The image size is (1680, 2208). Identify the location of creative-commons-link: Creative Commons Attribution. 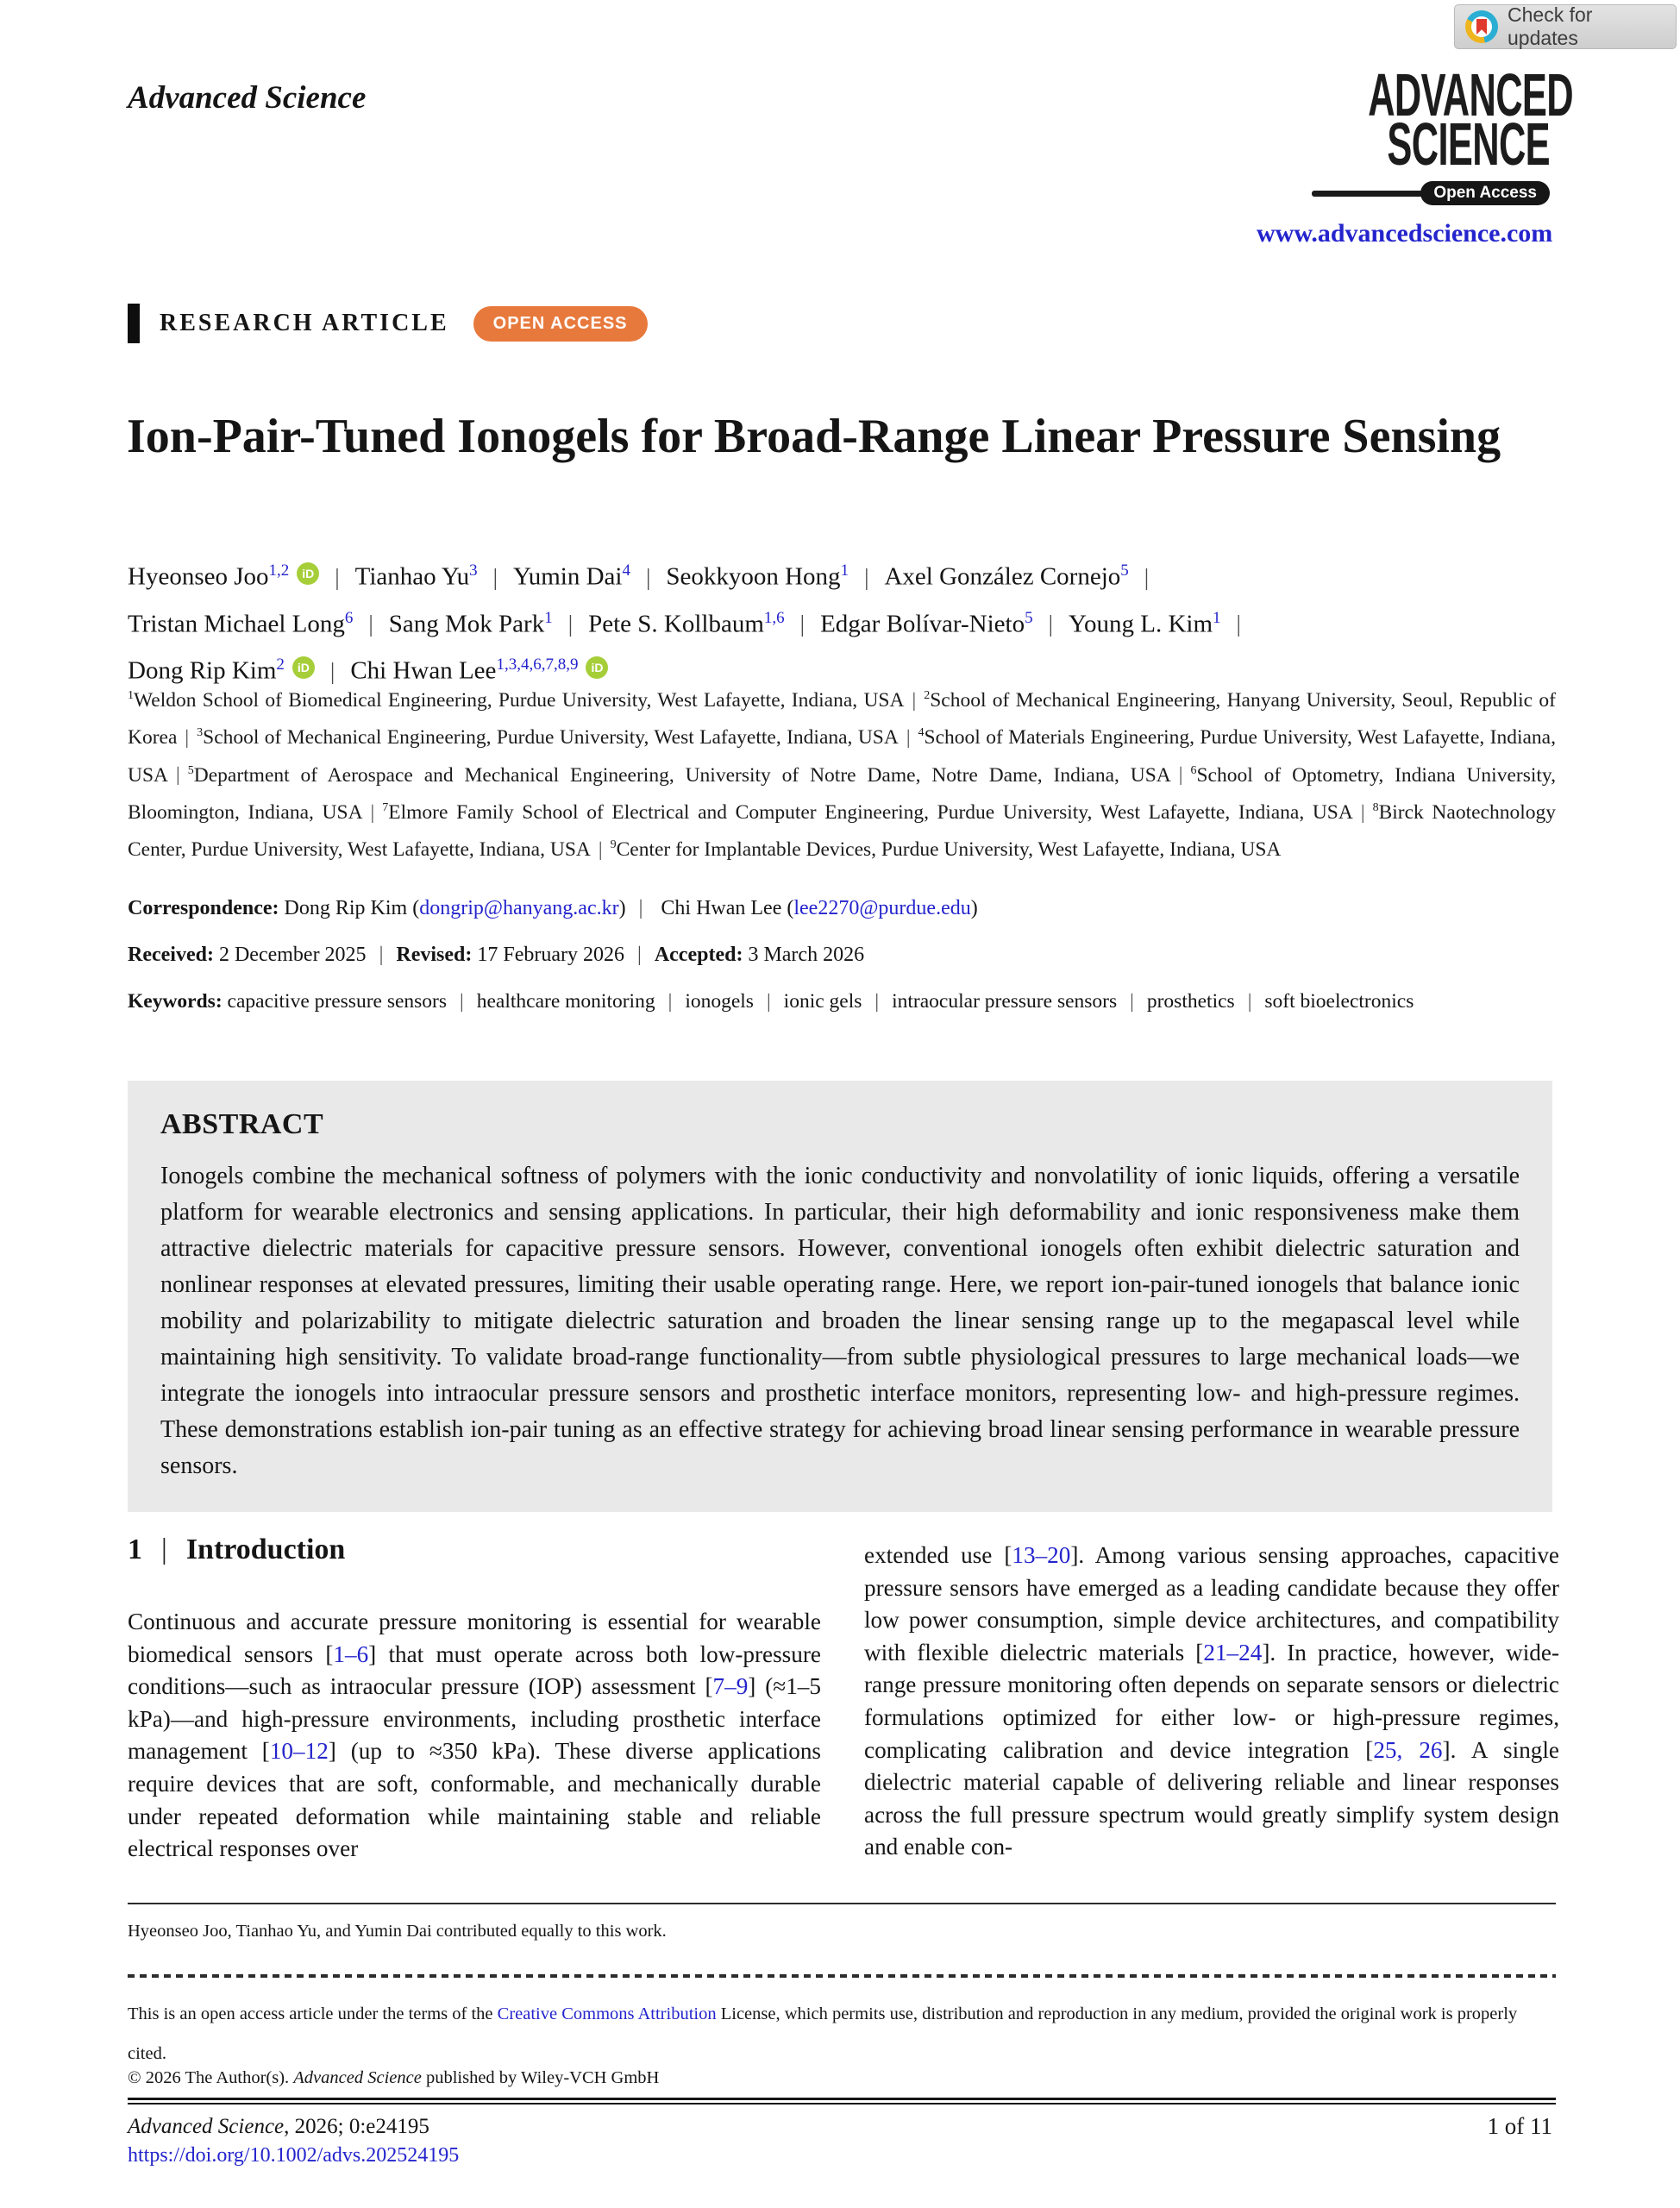
(607, 2014).